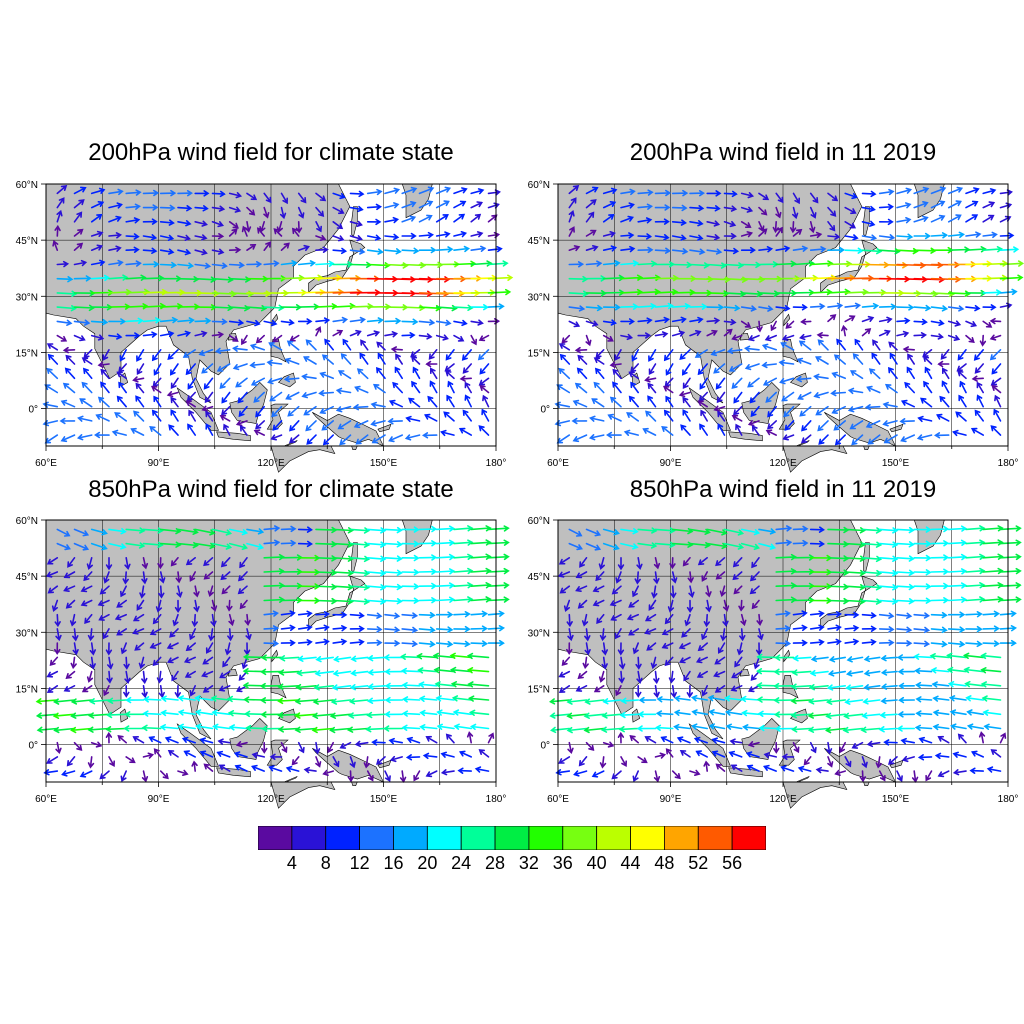  What do you see at coordinates (124, 715) in the screenshot?
I see `sri-lanka-shape` at bounding box center [124, 715].